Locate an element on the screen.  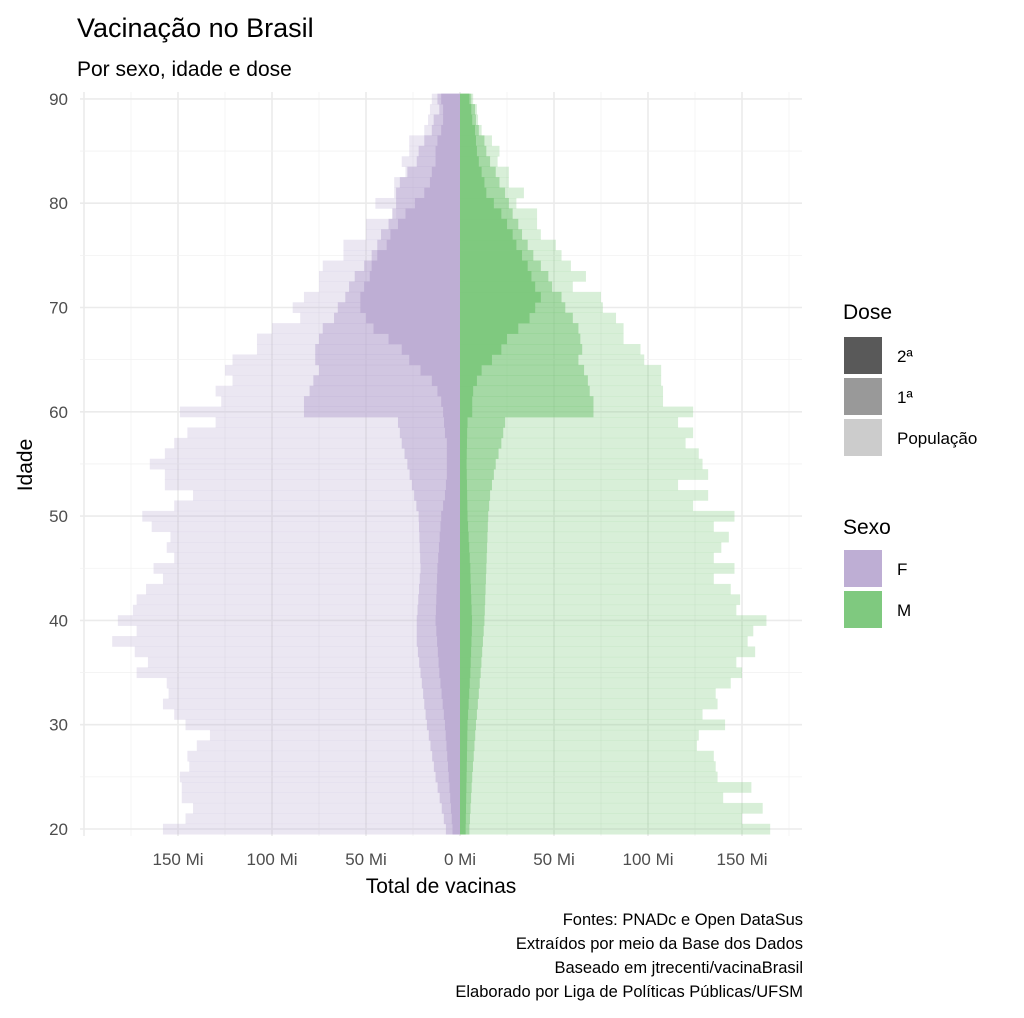
legend-key-1a is located at coordinates (863, 396).